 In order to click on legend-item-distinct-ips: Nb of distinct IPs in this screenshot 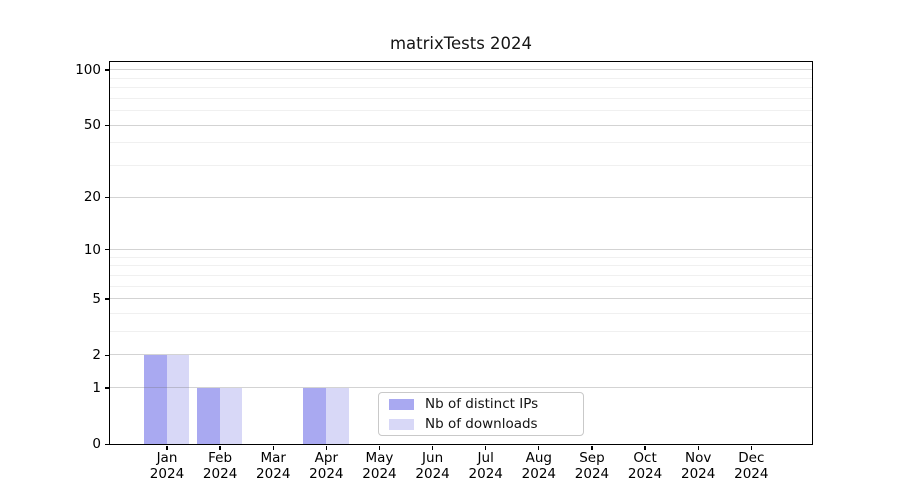, I will do `click(486, 404)`.